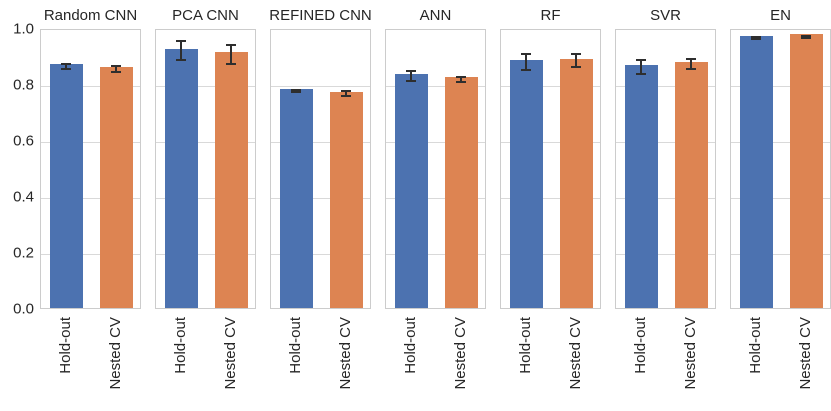 The width and height of the screenshot is (831, 411). What do you see at coordinates (66, 186) in the screenshot?
I see `bar-hold-out-random-cnn` at bounding box center [66, 186].